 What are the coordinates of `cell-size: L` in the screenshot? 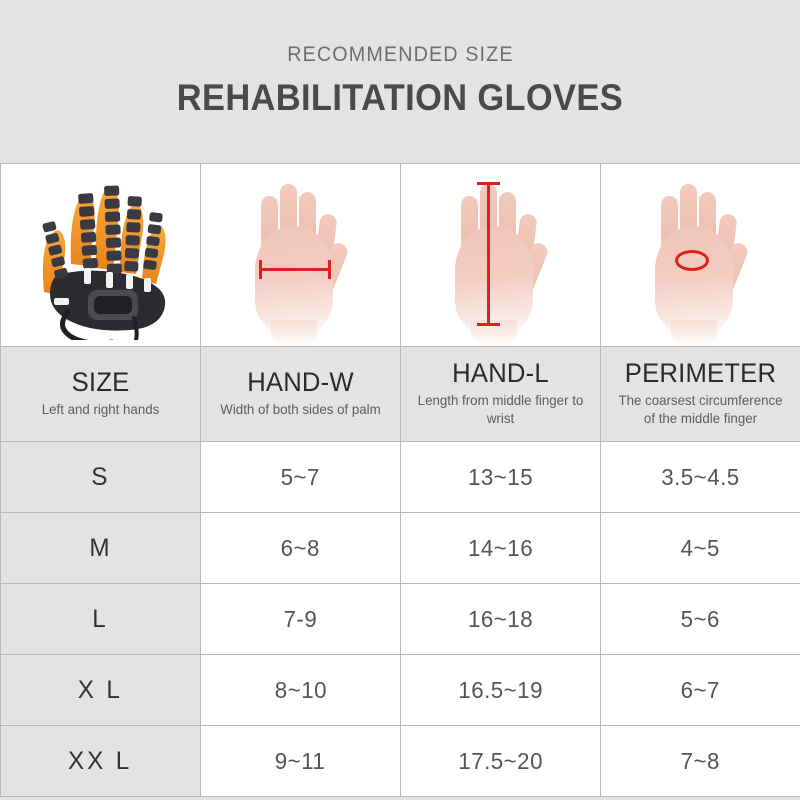 It's located at (100, 619).